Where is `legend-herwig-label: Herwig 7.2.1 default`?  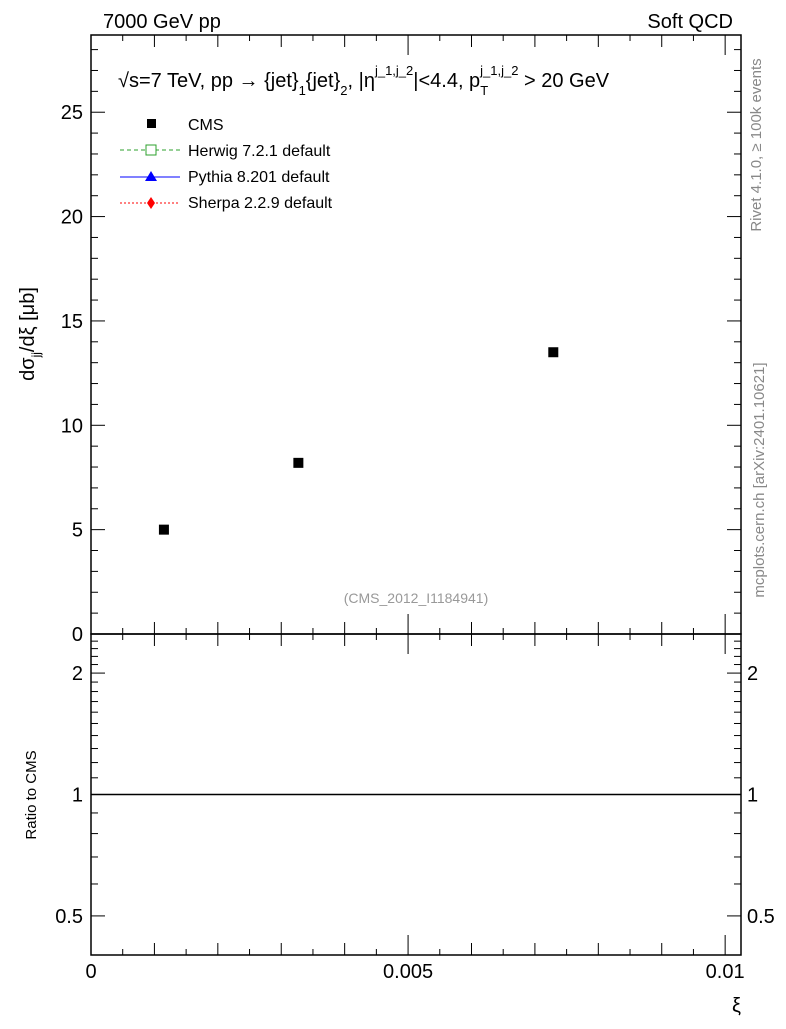
legend-herwig-label: Herwig 7.2.1 default is located at coordinates (259, 151).